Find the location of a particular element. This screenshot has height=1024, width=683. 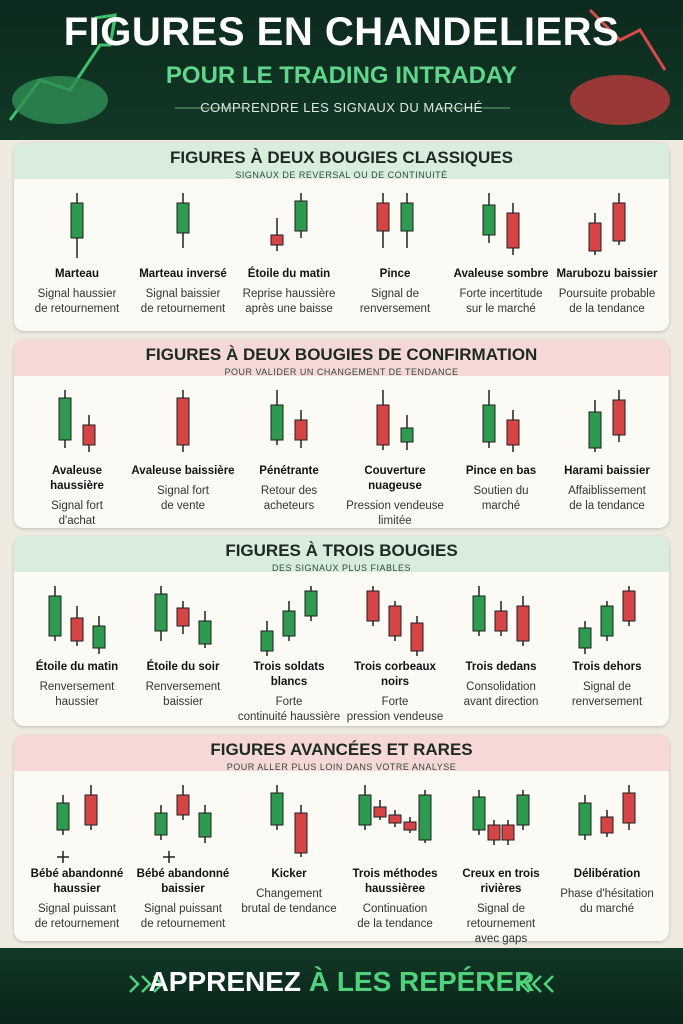

pattern-name: Trois dehors is located at coordinates (607, 667).